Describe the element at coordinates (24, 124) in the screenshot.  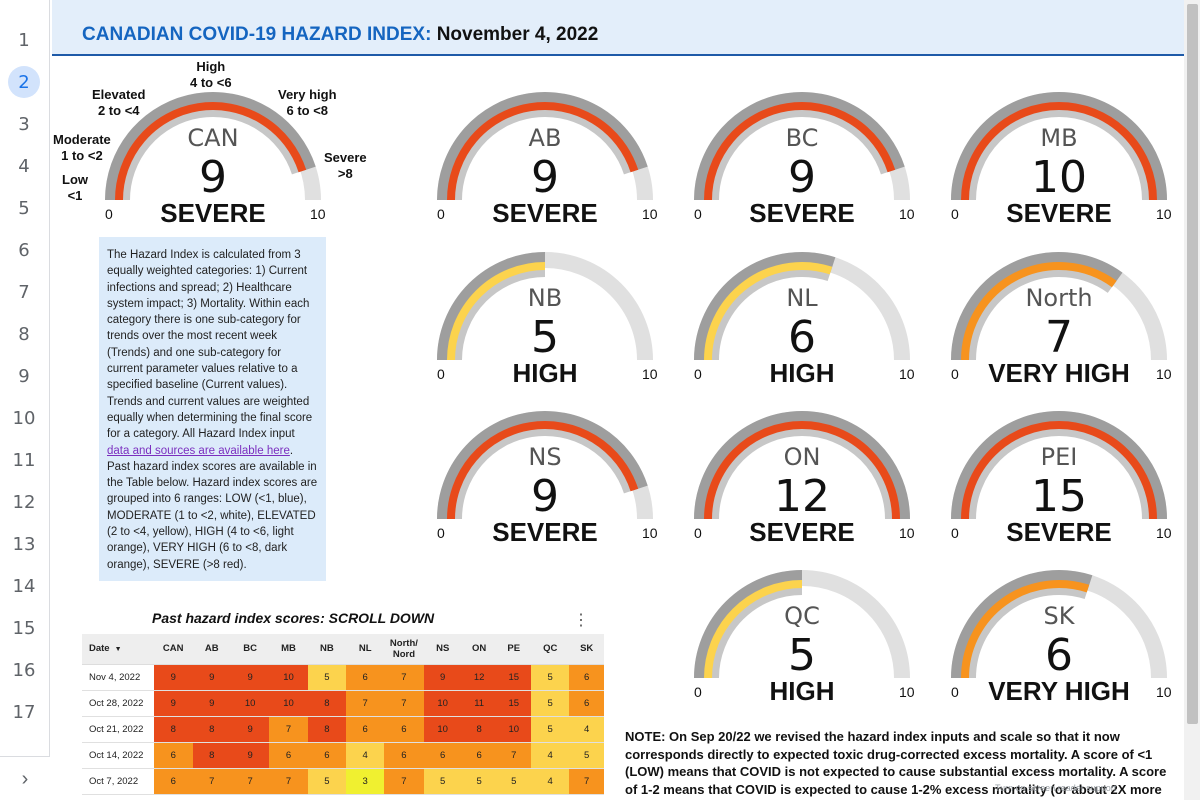
I see `row-number-3: 3` at that location.